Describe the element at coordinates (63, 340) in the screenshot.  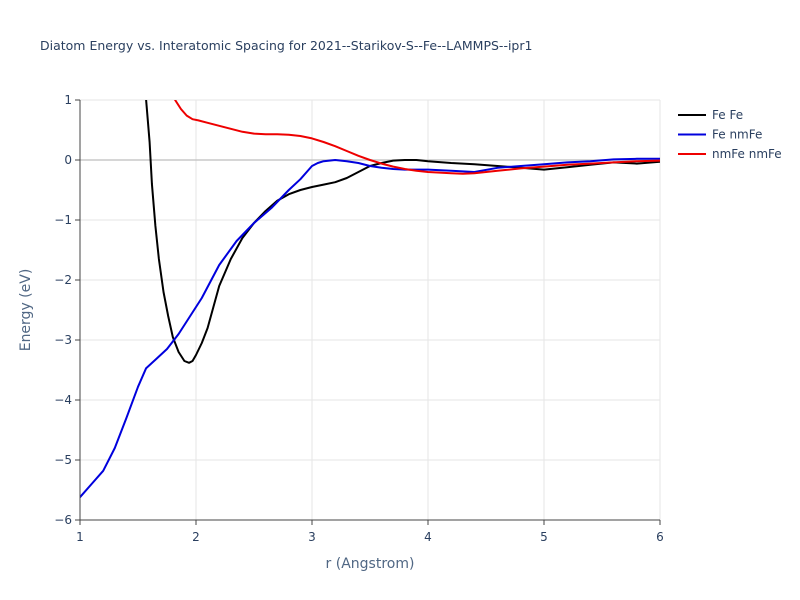
I see `y-tick-label: −3` at that location.